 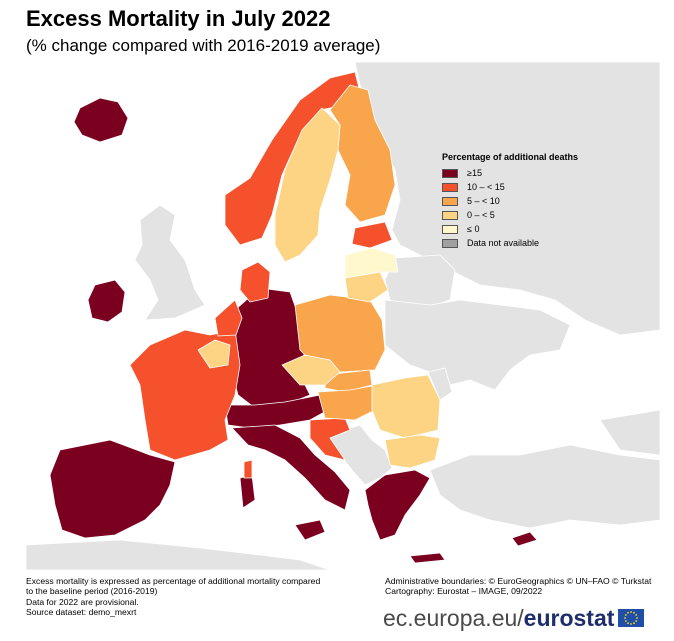 I want to click on legend-label: 10 – < 15, so click(x=486, y=187).